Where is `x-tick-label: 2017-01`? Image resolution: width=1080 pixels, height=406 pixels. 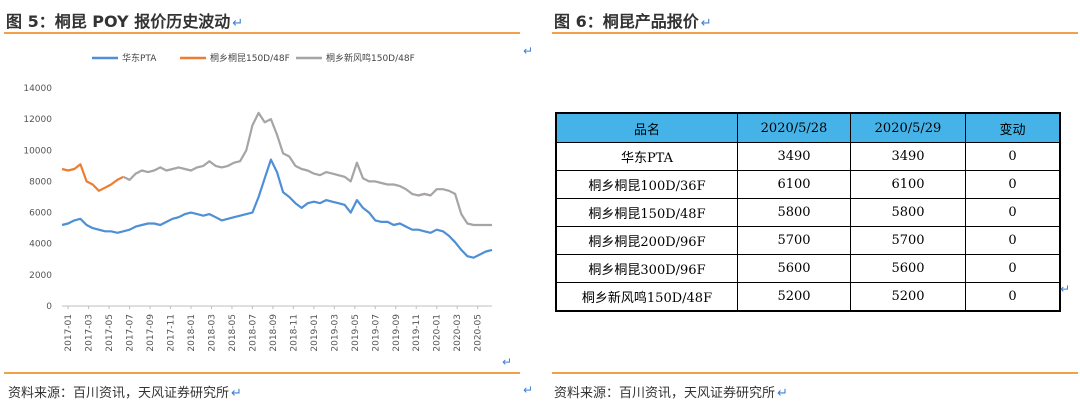 x-tick-label: 2017-01 is located at coordinates (69, 333).